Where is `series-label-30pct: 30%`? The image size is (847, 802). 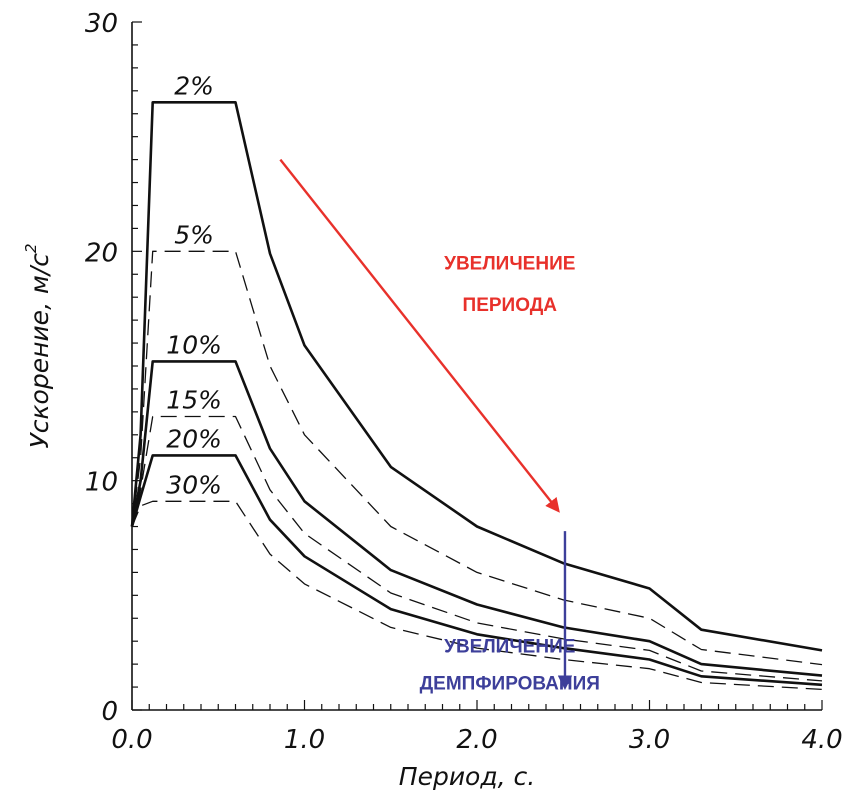 series-label-30pct: 30% is located at coordinates (194, 484).